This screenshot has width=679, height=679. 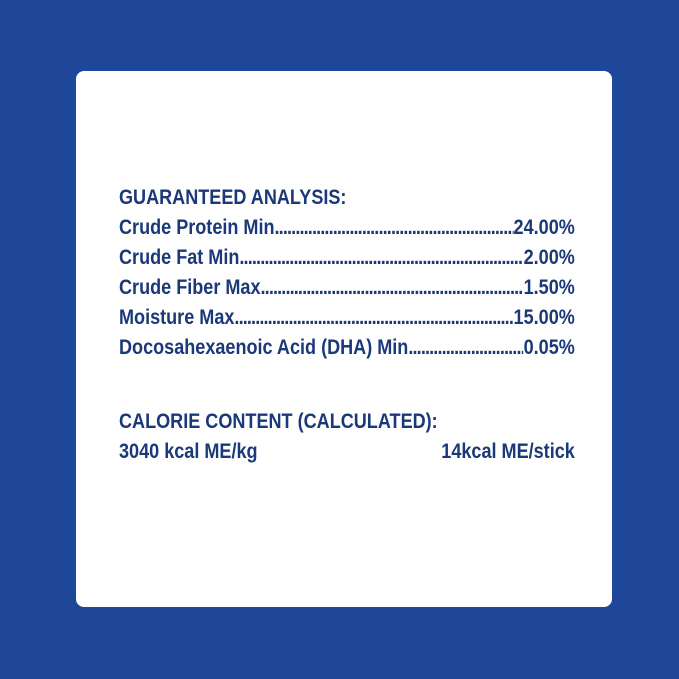 I want to click on calories-per-stick: 14kcal ME/stick, so click(x=508, y=451).